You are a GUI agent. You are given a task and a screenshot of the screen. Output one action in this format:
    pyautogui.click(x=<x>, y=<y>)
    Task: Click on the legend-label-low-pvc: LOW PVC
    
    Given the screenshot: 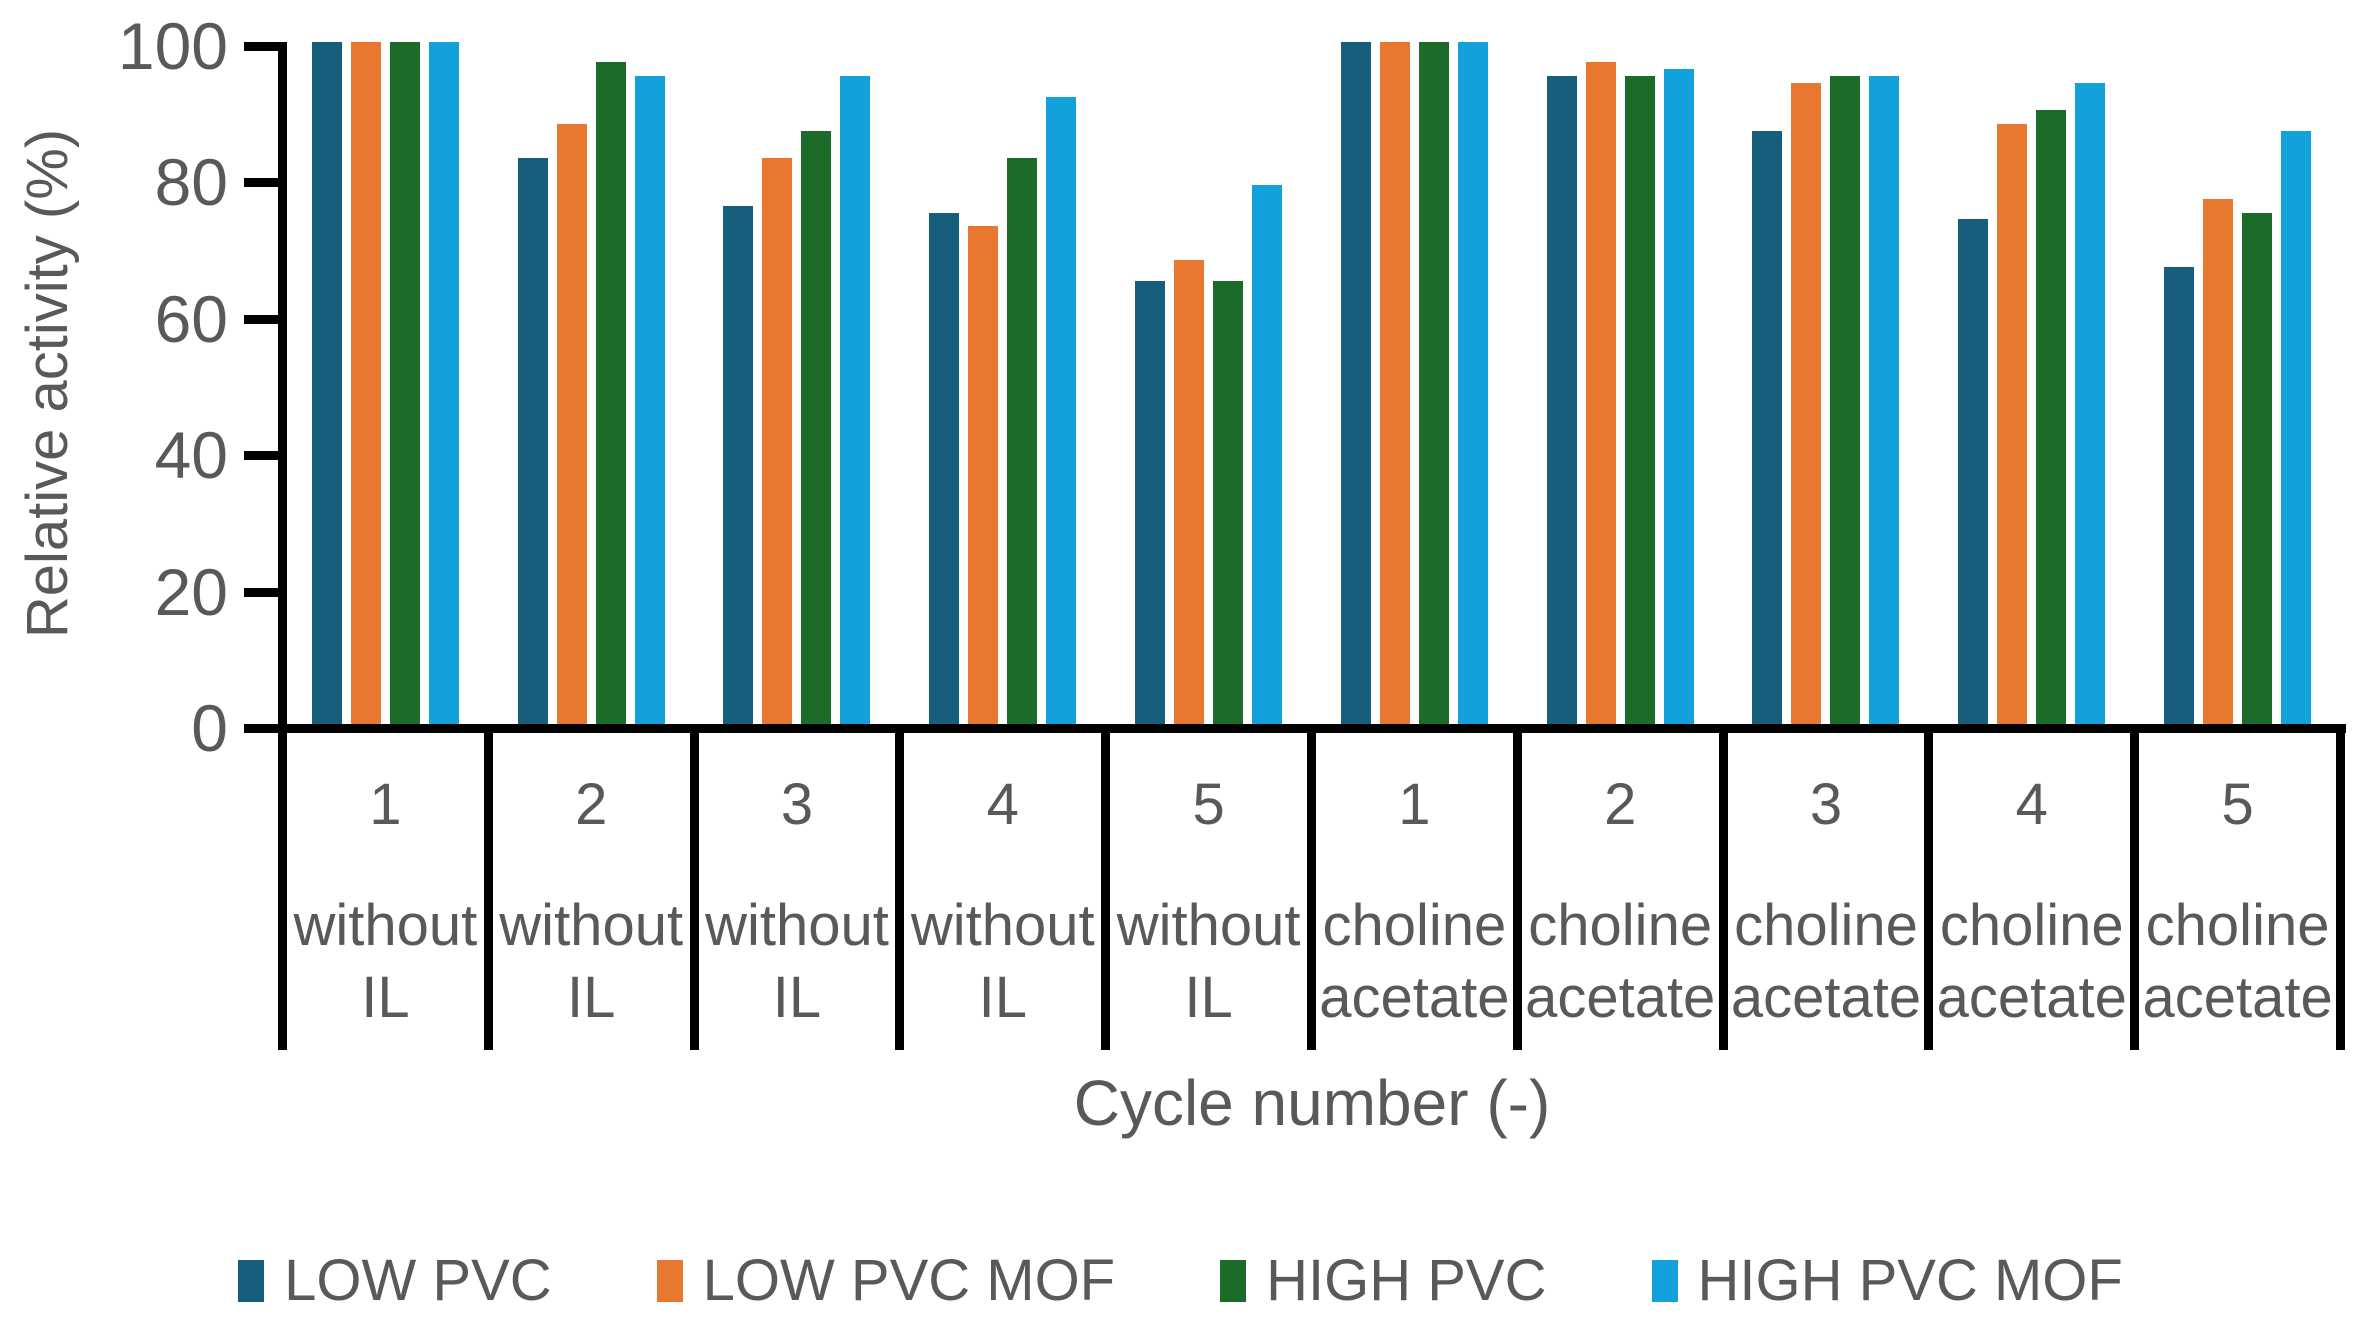 What is the action you would take?
    pyautogui.click(x=418, y=1280)
    